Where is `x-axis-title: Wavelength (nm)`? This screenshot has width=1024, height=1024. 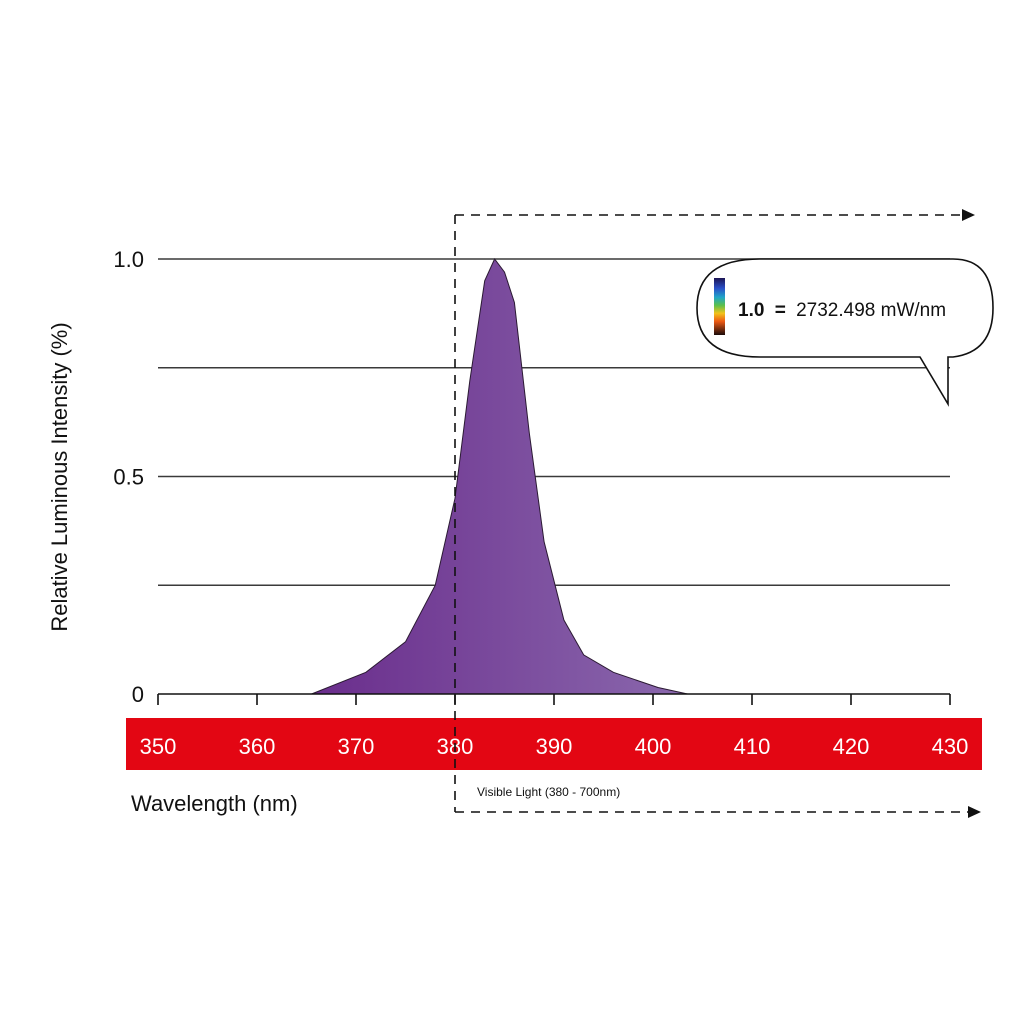
x-axis-title: Wavelength (nm) is located at coordinates (214, 803).